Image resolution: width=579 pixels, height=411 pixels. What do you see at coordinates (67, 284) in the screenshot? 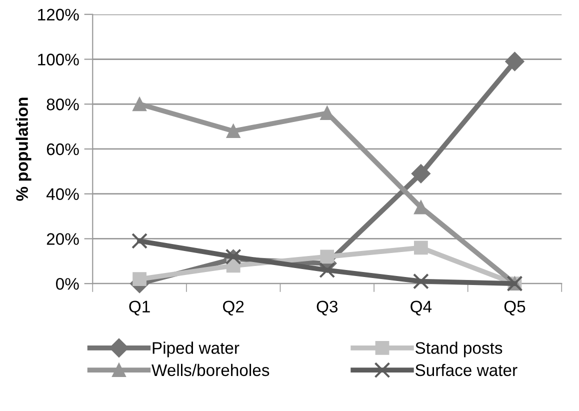
I see `y-tick-label: 0%` at bounding box center [67, 284].